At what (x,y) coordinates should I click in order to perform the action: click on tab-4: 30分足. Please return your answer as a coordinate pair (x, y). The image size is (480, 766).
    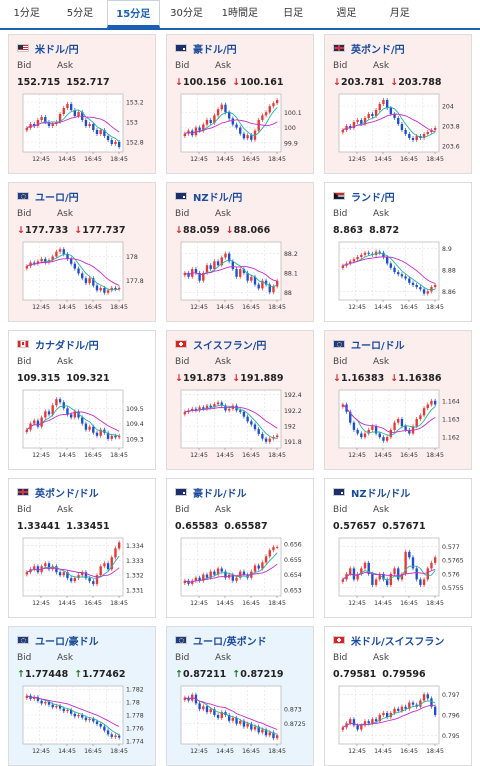
    Looking at the image, I should click on (186, 13).